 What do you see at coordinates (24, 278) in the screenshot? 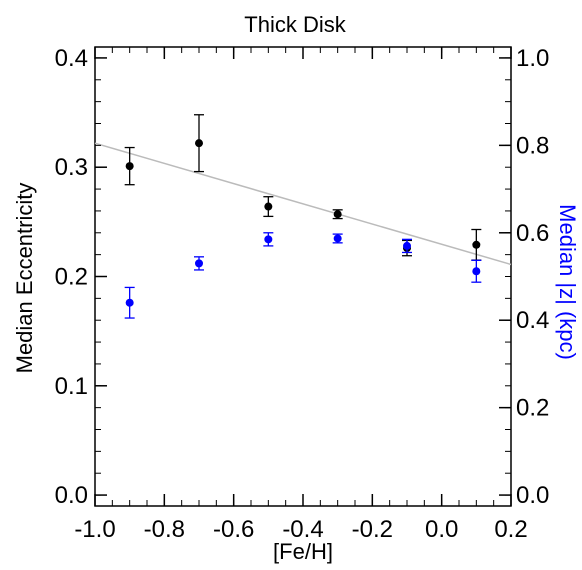
I see `y-axis-left-label: Median Eccentricity` at bounding box center [24, 278].